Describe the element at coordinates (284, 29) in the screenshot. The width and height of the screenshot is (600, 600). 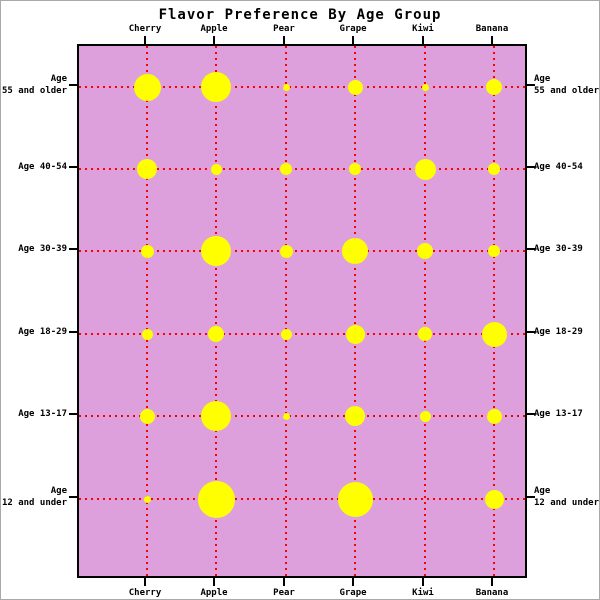
I see `x-axis-label-top-pear: Pear` at that location.